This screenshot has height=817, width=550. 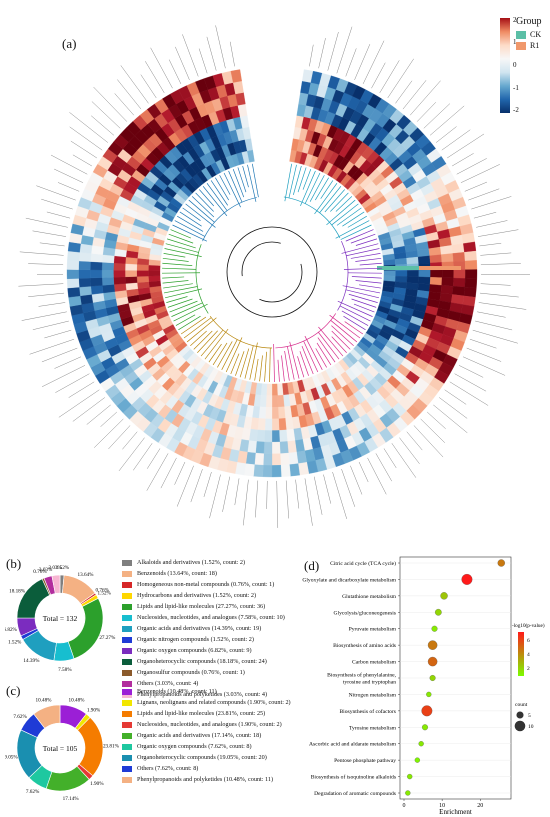 What do you see at coordinates (13, 690) in the screenshot?
I see `panel-label-c: (c)` at bounding box center [13, 690].